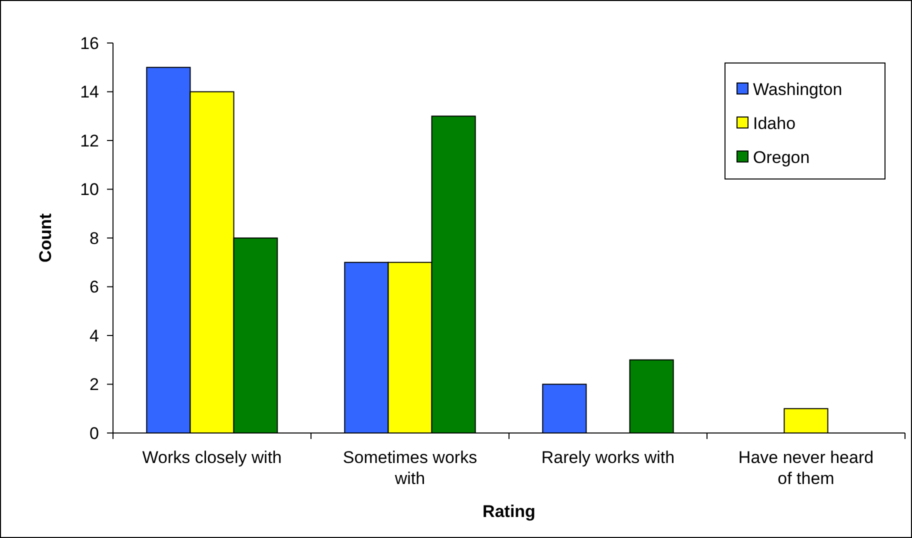 The width and height of the screenshot is (912, 538). Describe the element at coordinates (781, 157) in the screenshot. I see `legend-label: Oregon` at that location.